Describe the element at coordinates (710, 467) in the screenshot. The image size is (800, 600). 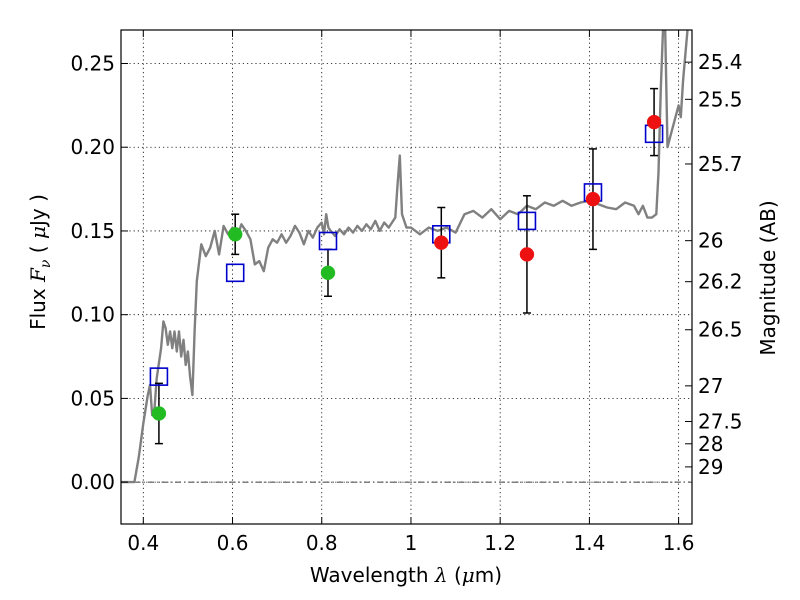
I see `right-tick-label: 29` at that location.